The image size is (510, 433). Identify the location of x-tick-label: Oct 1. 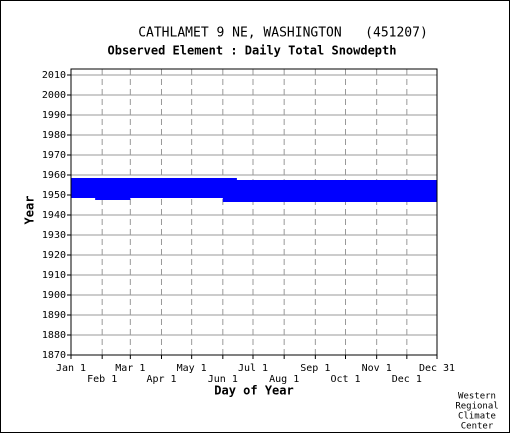
(345, 379).